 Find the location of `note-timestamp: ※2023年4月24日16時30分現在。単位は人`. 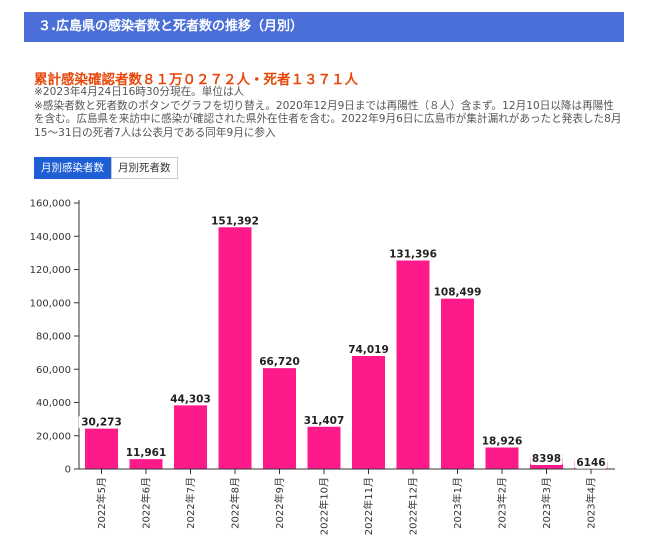

note-timestamp: ※2023年4月24日16時30分現在。単位は人 is located at coordinates (139, 92).